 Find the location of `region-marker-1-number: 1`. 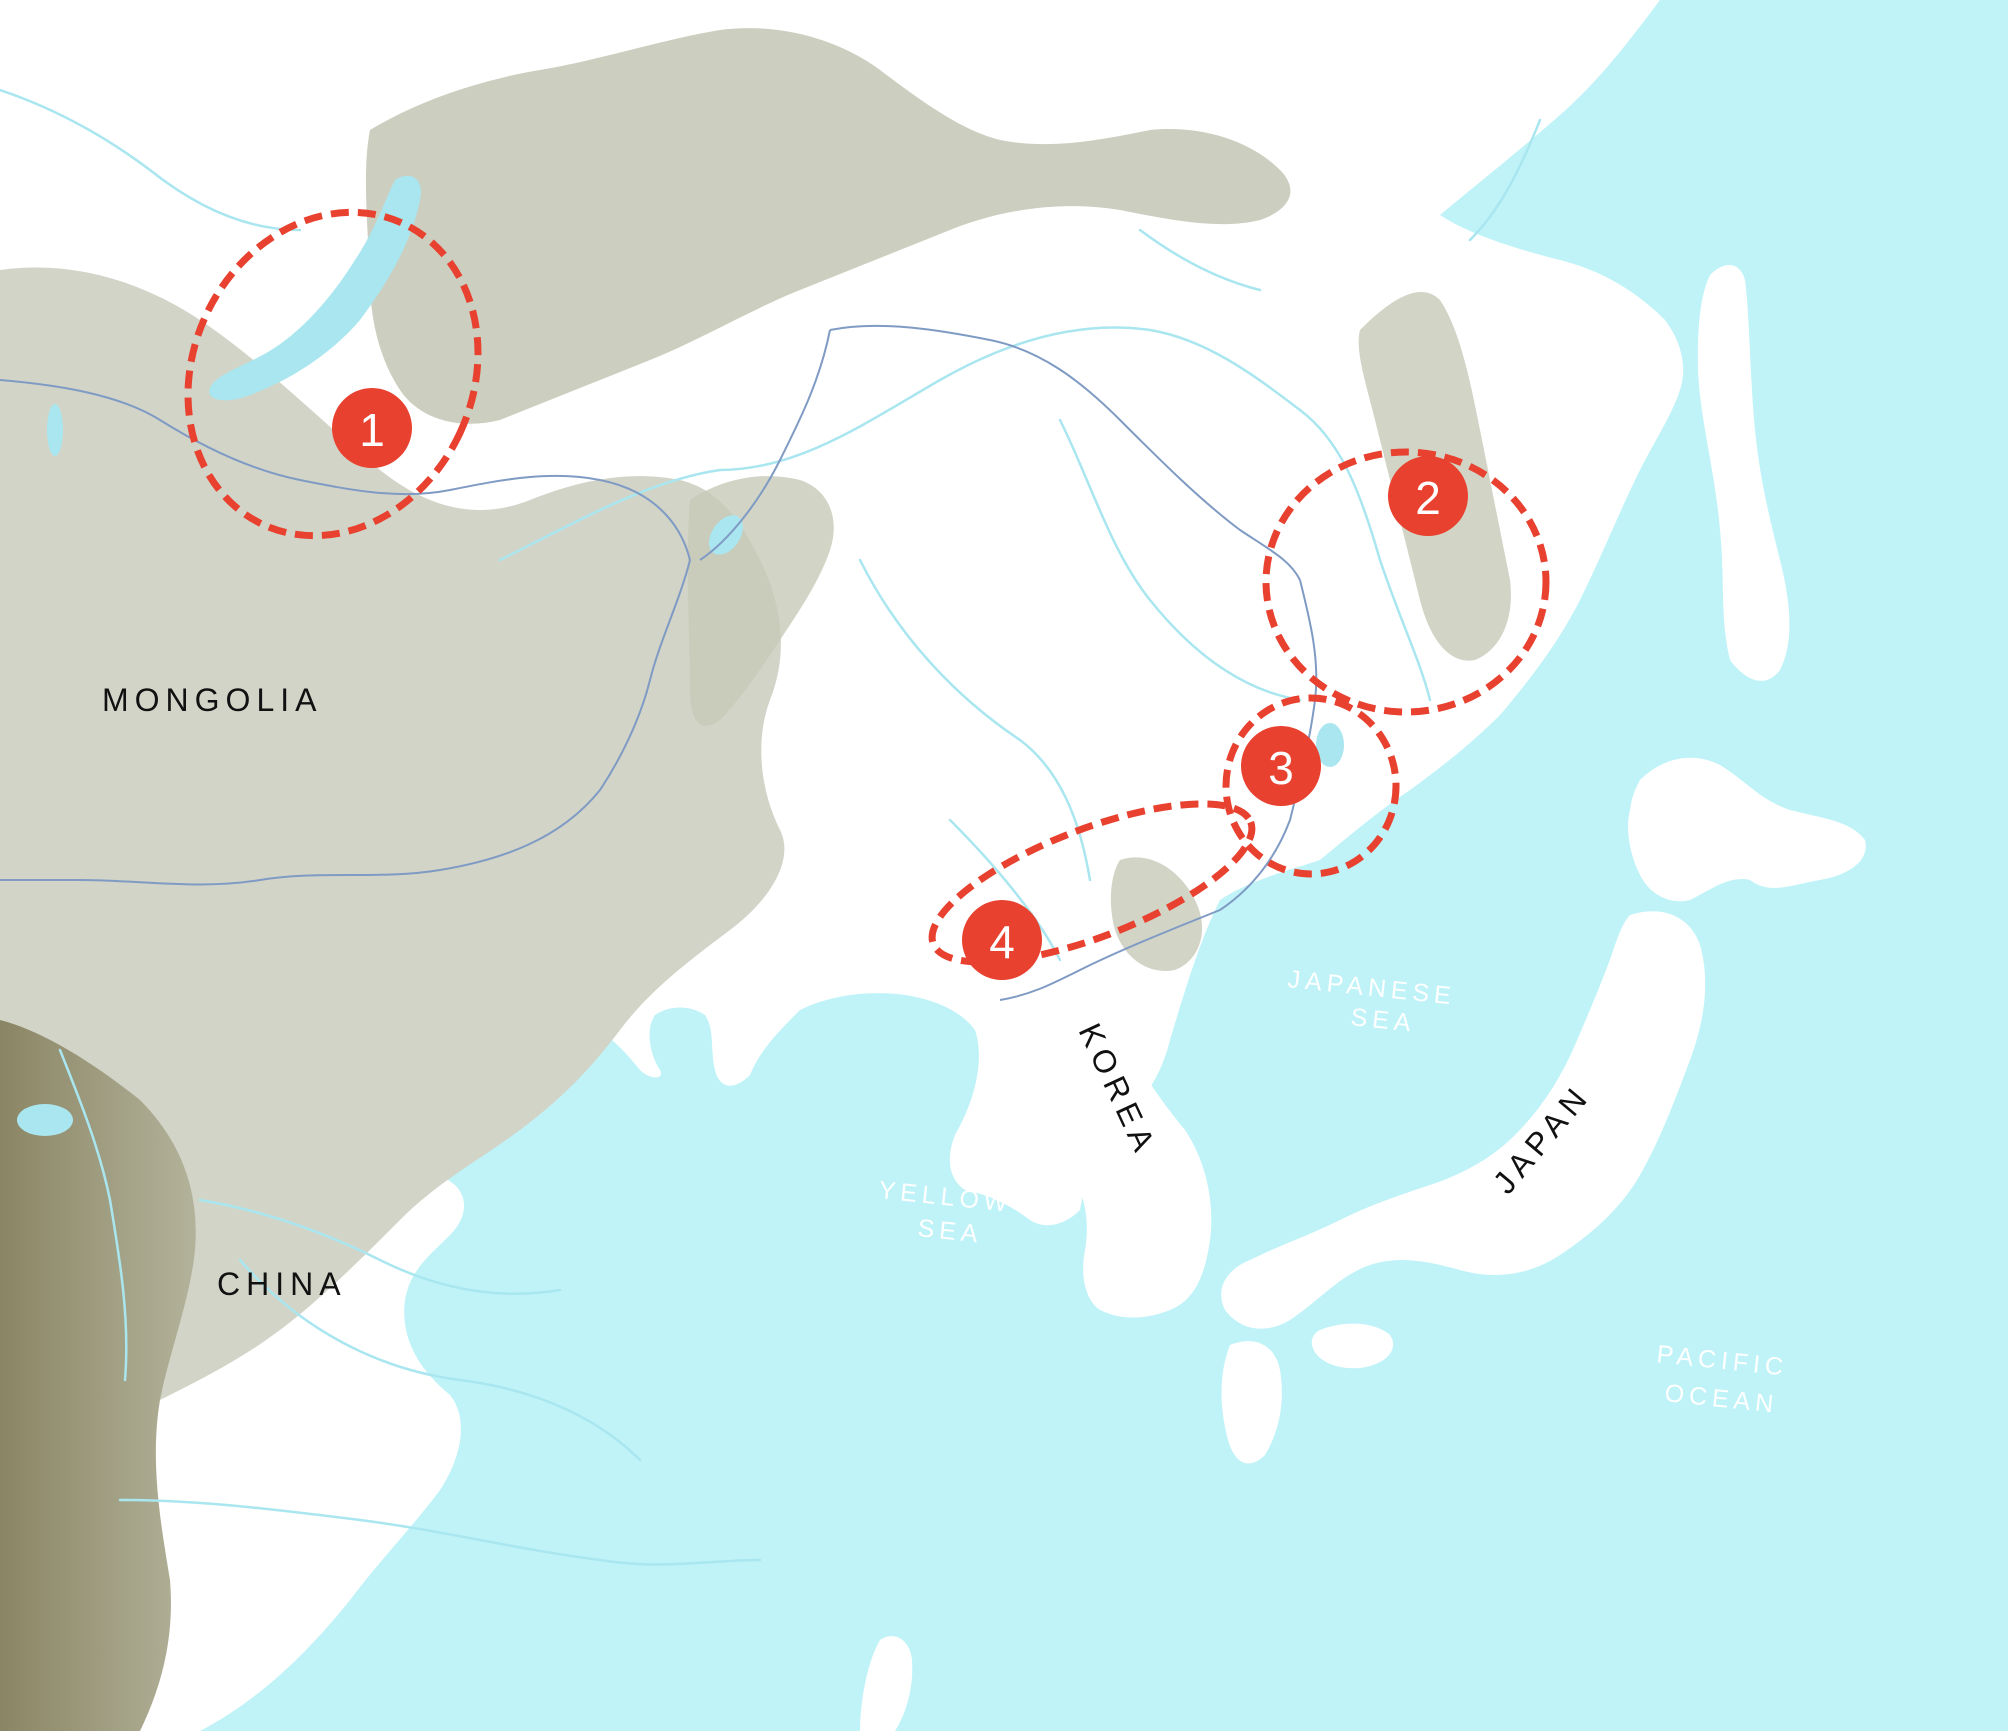

region-marker-1-number: 1 is located at coordinates (372, 430).